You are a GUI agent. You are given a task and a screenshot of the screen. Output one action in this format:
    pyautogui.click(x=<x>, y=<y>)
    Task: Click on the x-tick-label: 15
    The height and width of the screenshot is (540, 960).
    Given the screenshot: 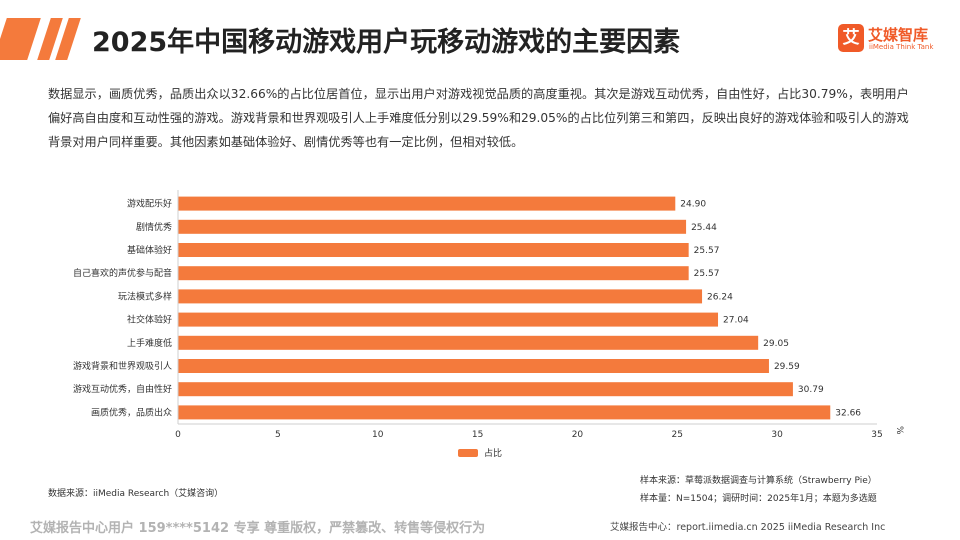 What is the action you would take?
    pyautogui.click(x=477, y=435)
    